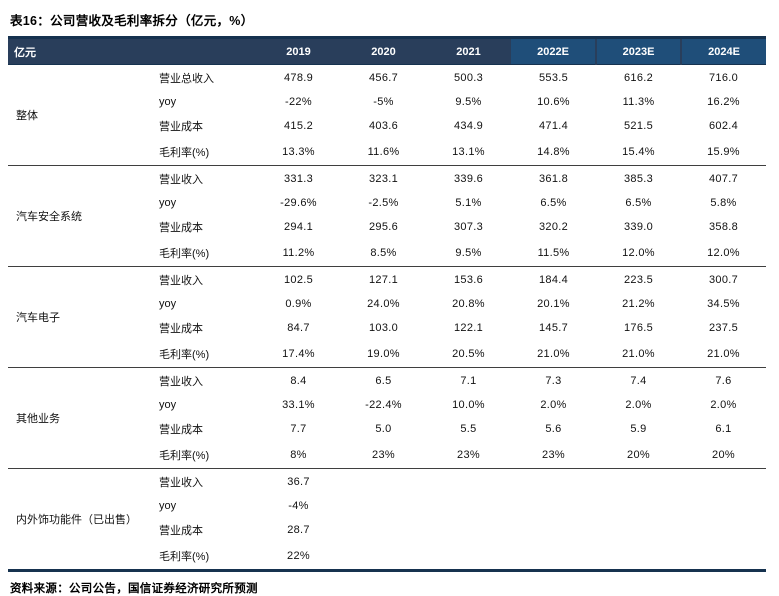 The width and height of the screenshot is (779, 596). Describe the element at coordinates (383, 304) in the screenshot. I see `cell-value: 24.0%` at that location.